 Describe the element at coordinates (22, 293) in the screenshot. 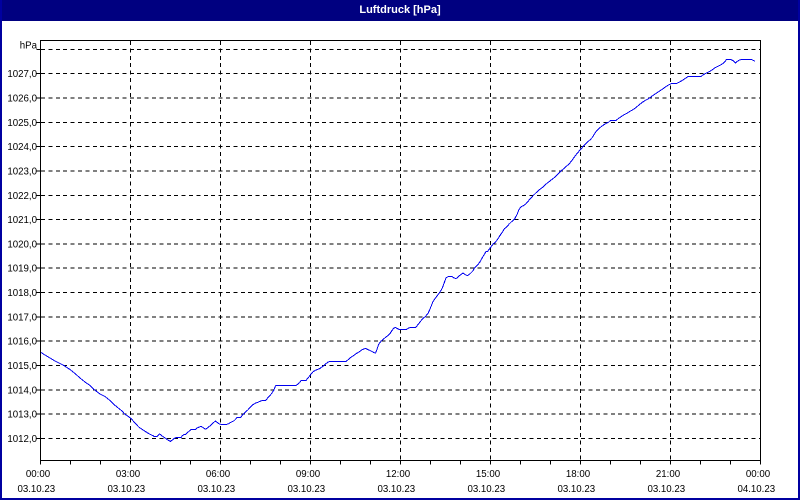

I see `svg-text: 1018,0` at that location.